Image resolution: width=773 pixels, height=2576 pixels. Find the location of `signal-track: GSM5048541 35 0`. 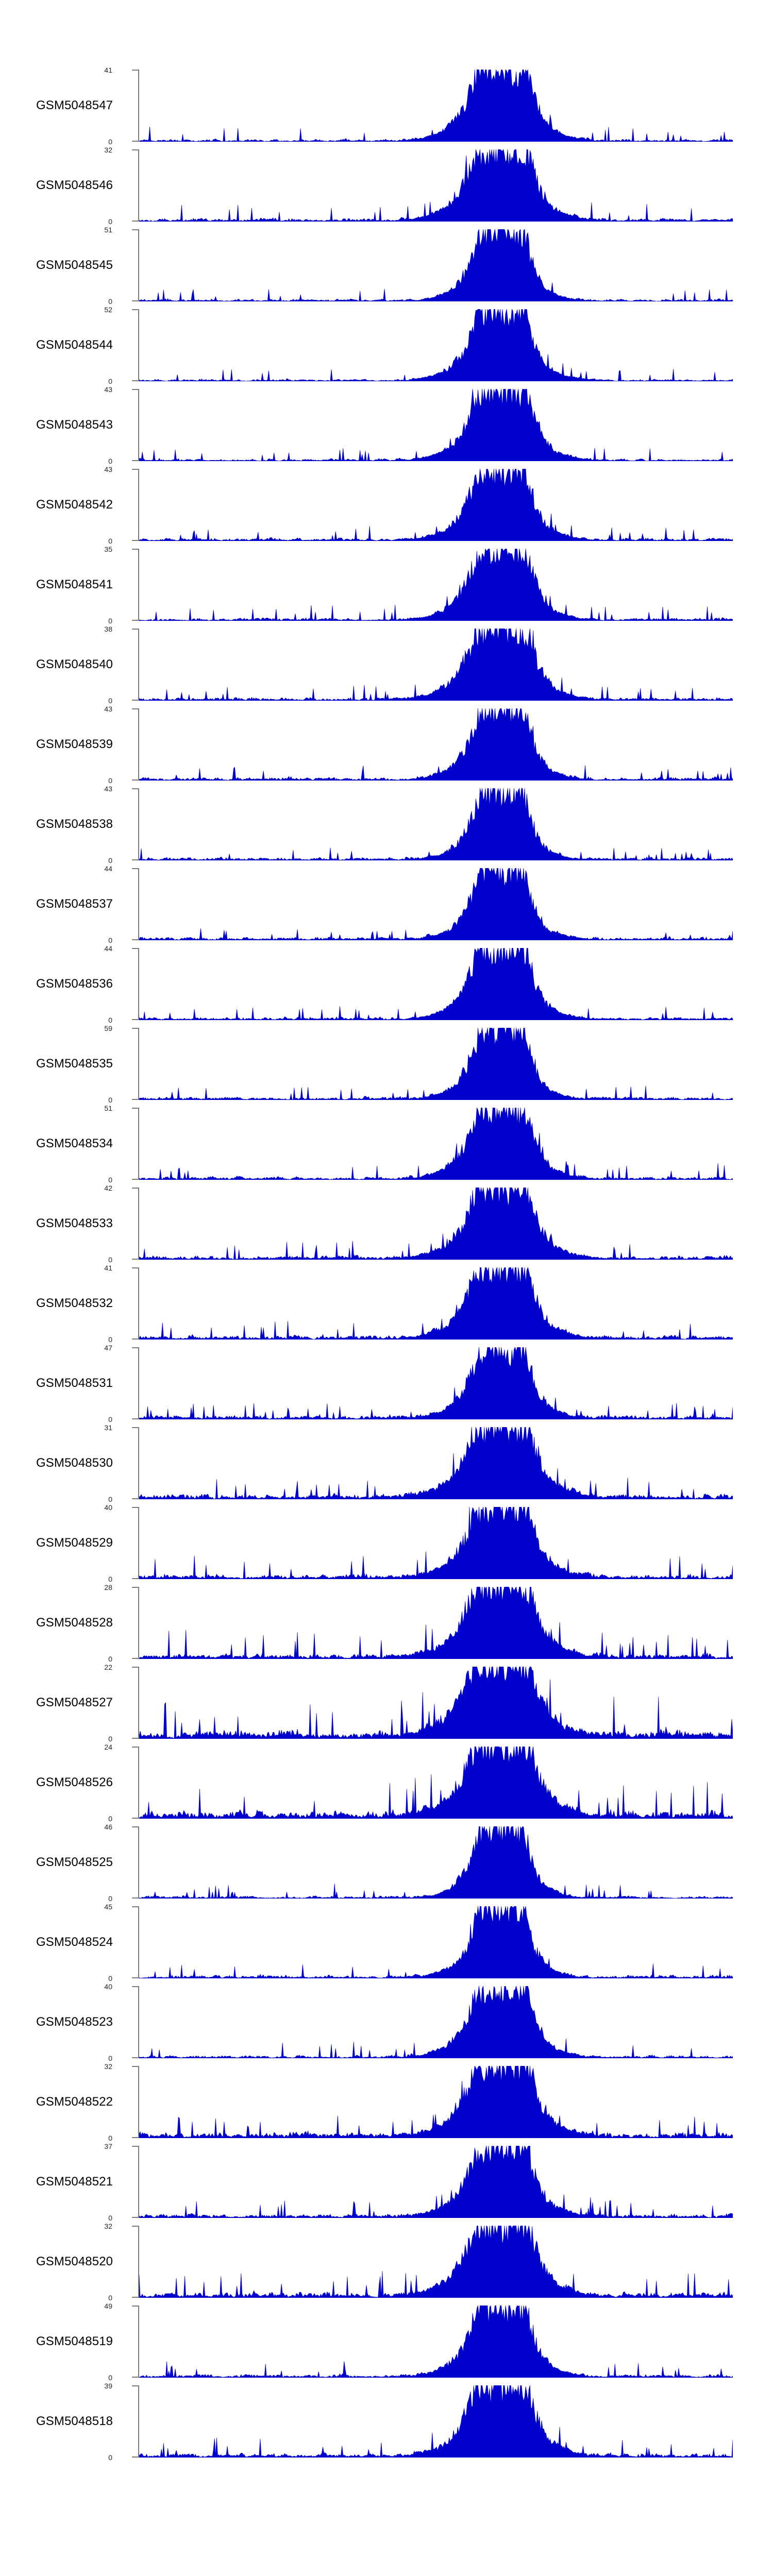

signal-track: GSM5048541 35 0 is located at coordinates (386, 585).